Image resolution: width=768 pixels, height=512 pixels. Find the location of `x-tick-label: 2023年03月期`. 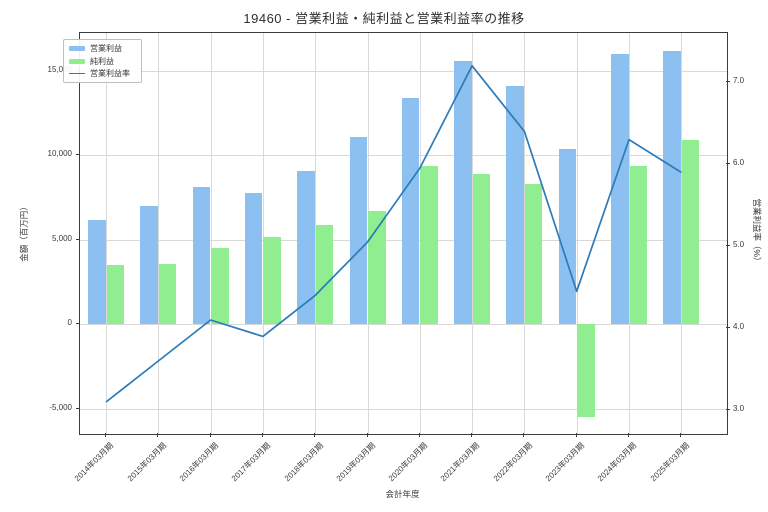

x-tick-label: 2023年03月期 is located at coordinates (565, 462).